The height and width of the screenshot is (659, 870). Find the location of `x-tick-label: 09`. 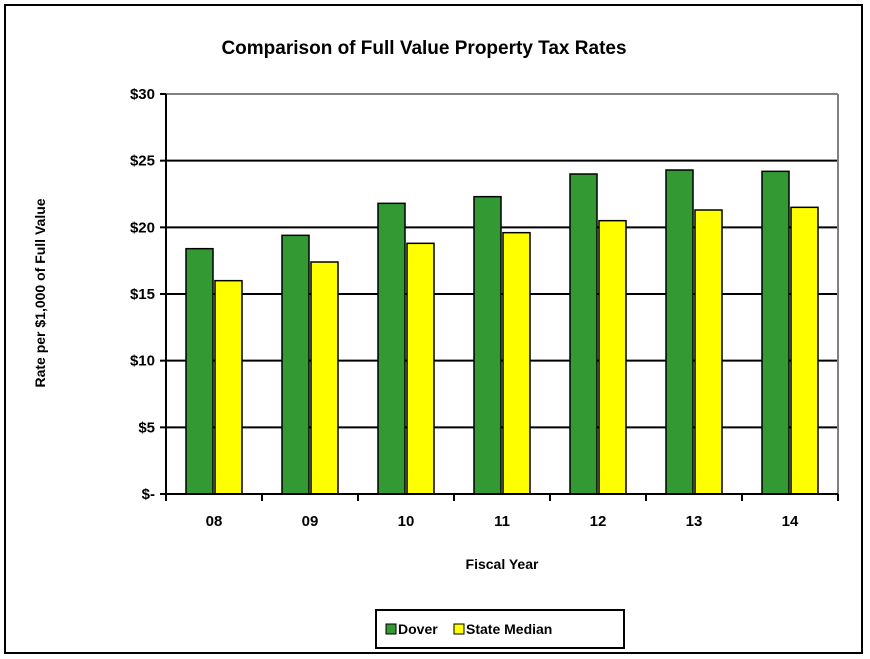

x-tick-label: 09 is located at coordinates (310, 521).